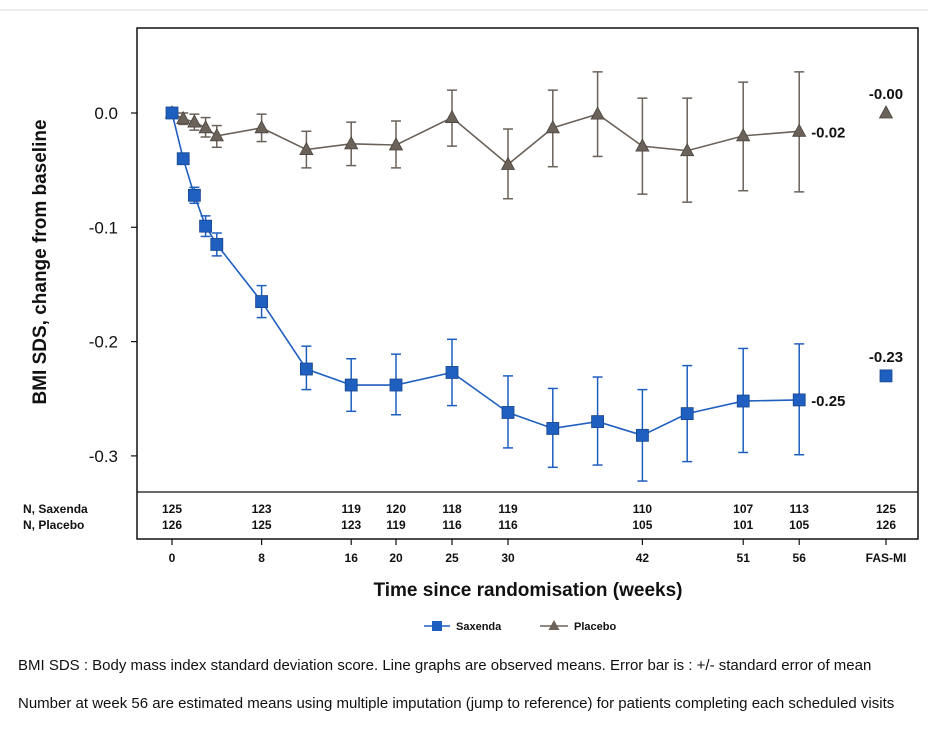 Image resolution: width=928 pixels, height=745 pixels. What do you see at coordinates (452, 509) in the screenshot?
I see `n-value: 118` at bounding box center [452, 509].